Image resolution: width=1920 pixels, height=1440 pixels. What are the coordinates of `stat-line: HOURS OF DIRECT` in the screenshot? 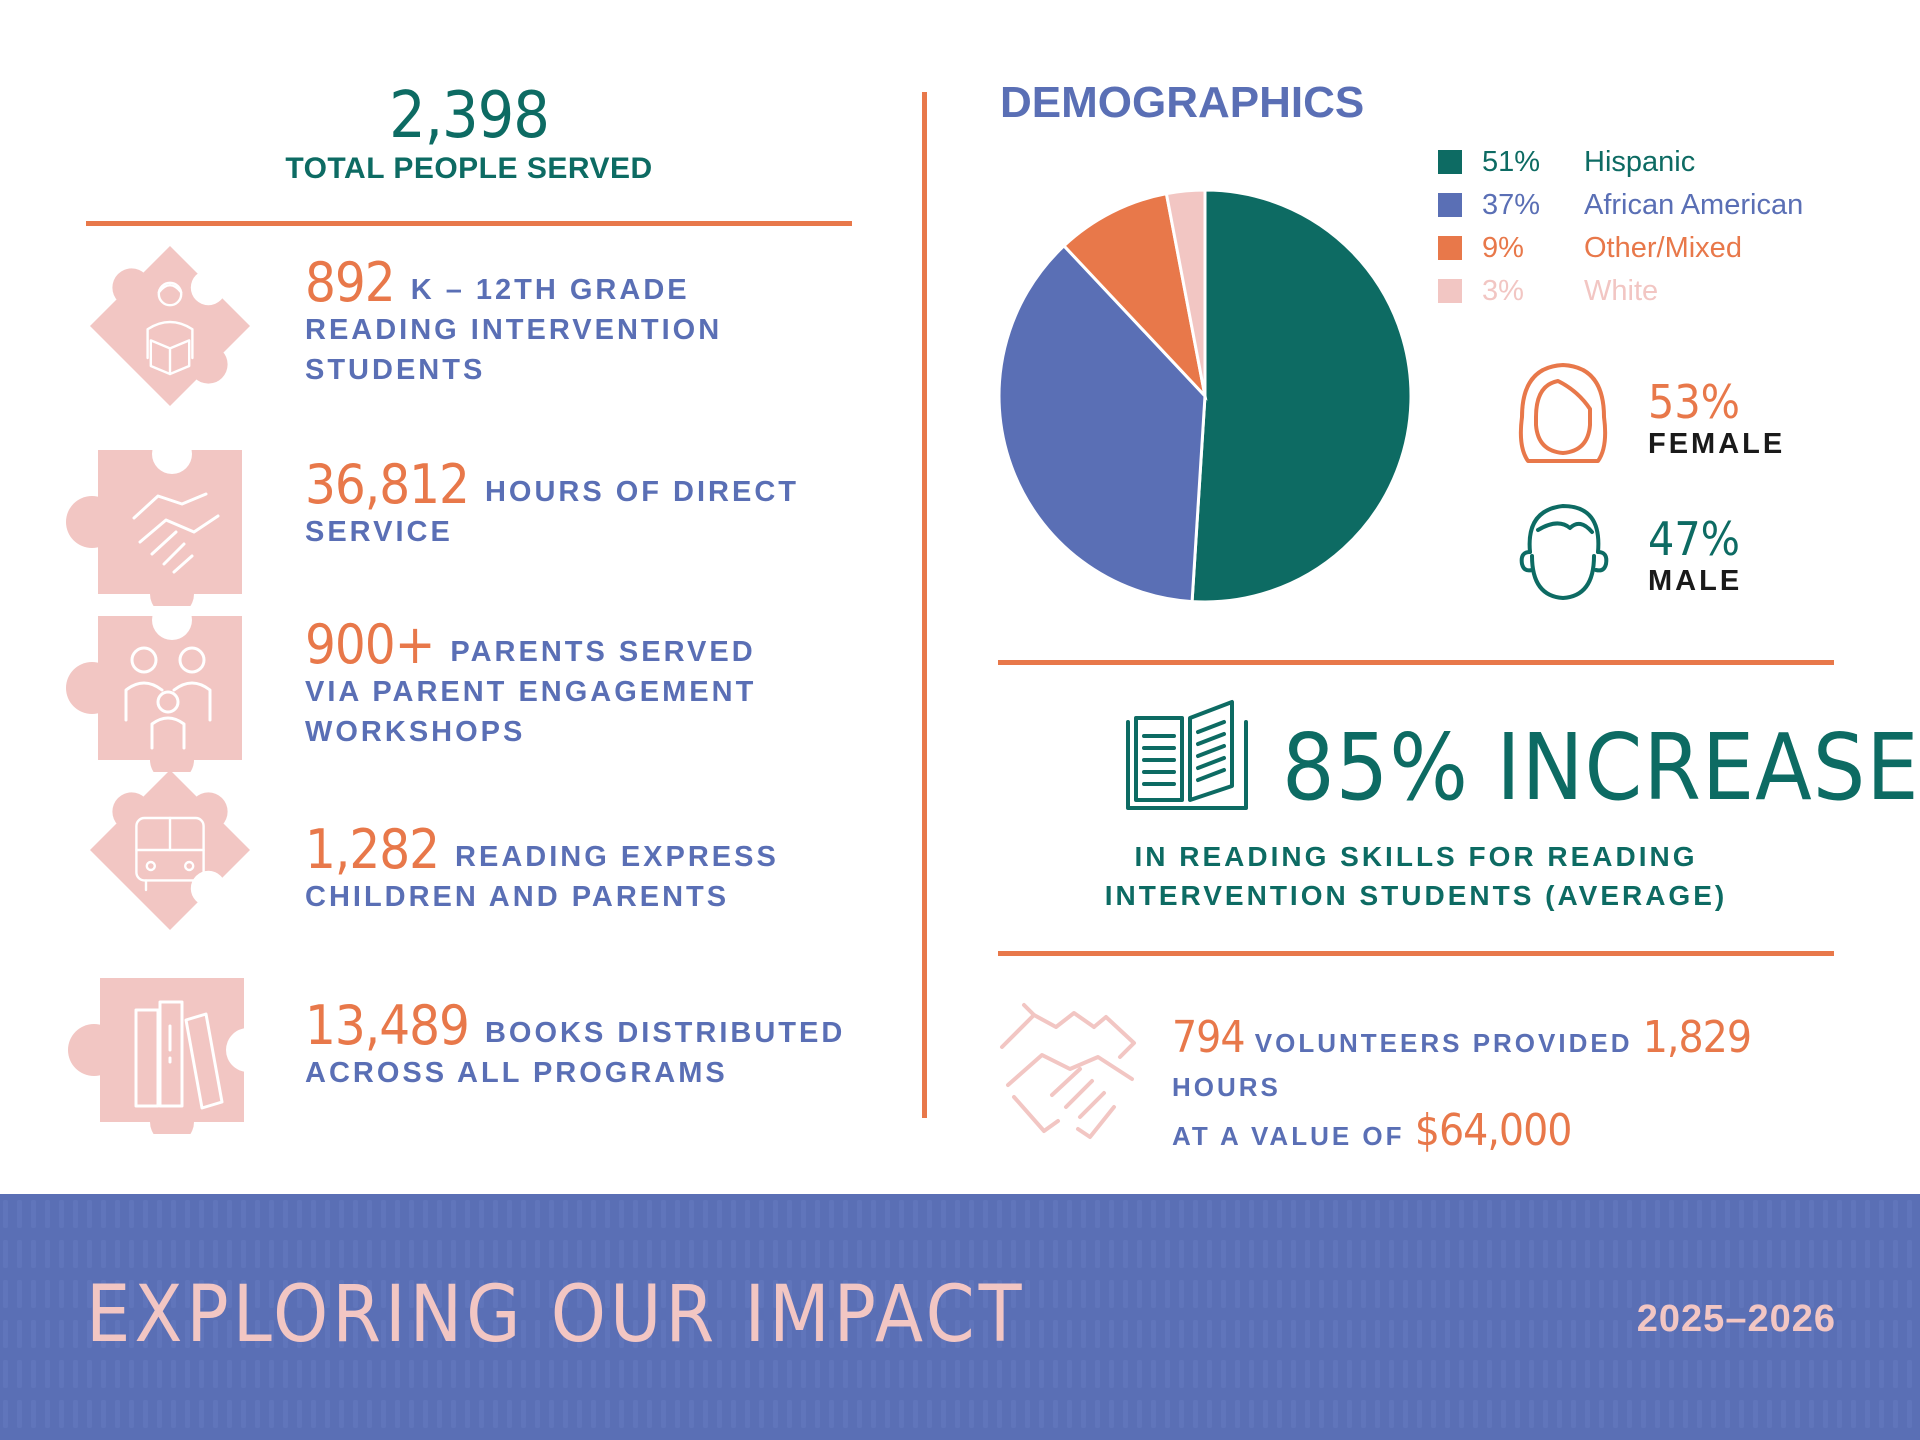 It's located at (641, 492).